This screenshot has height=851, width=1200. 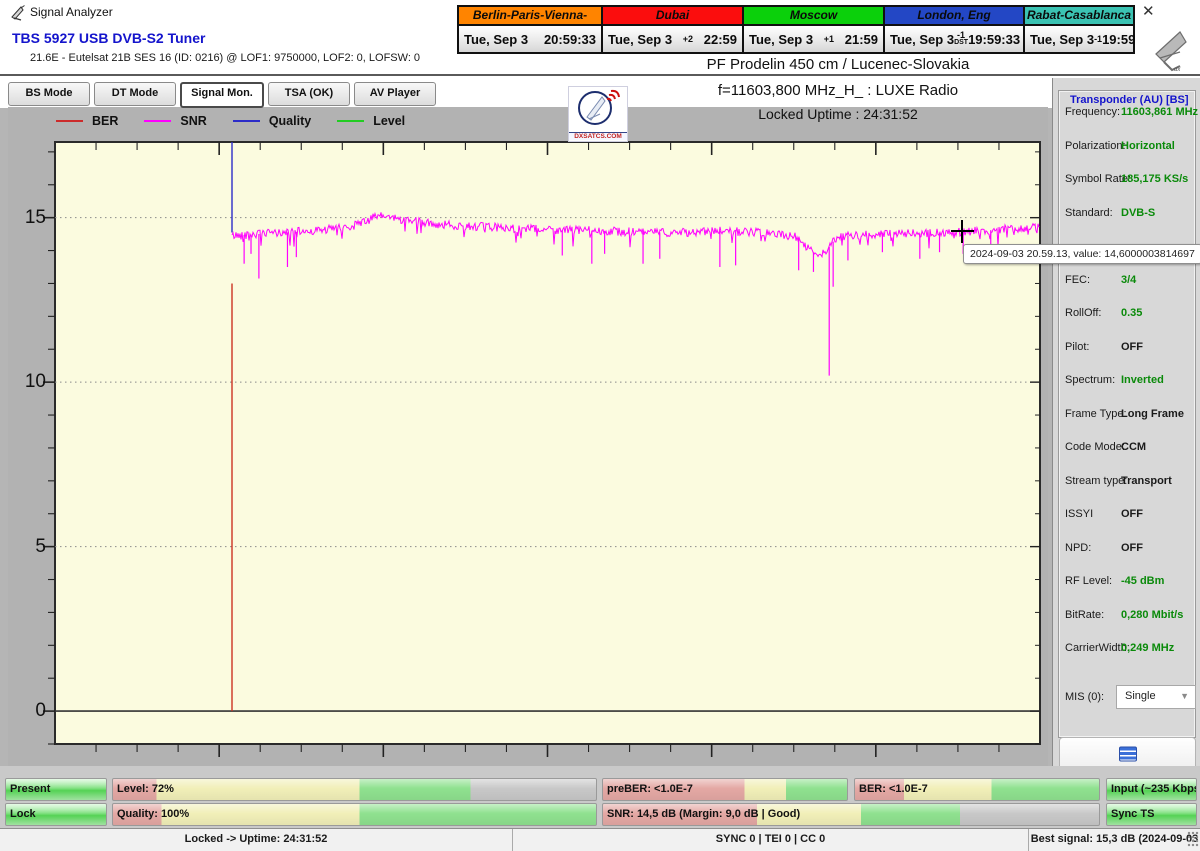 What do you see at coordinates (49, 94) in the screenshot?
I see `mode-button-bs-mode: BS Mode` at bounding box center [49, 94].